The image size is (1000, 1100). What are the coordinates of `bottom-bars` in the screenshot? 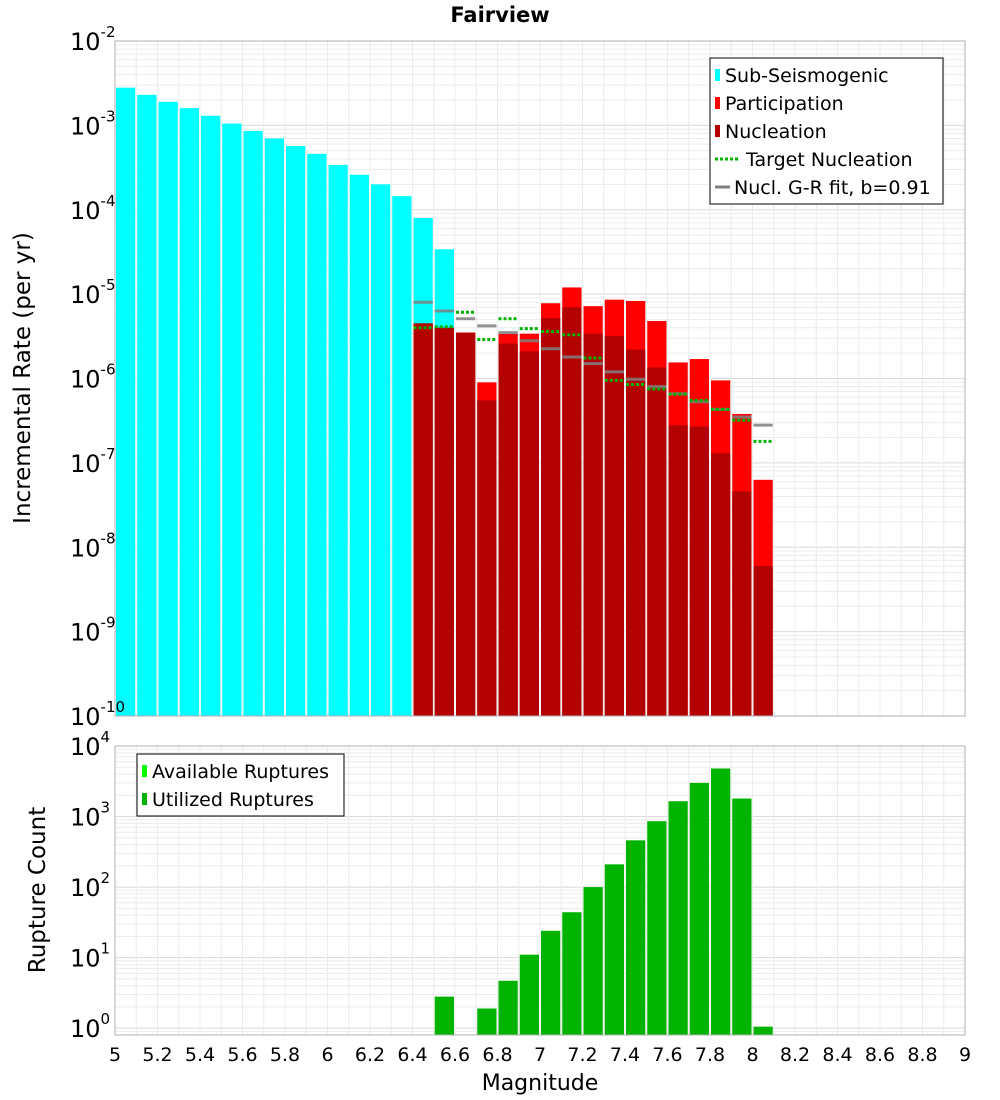 It's located at (603, 901).